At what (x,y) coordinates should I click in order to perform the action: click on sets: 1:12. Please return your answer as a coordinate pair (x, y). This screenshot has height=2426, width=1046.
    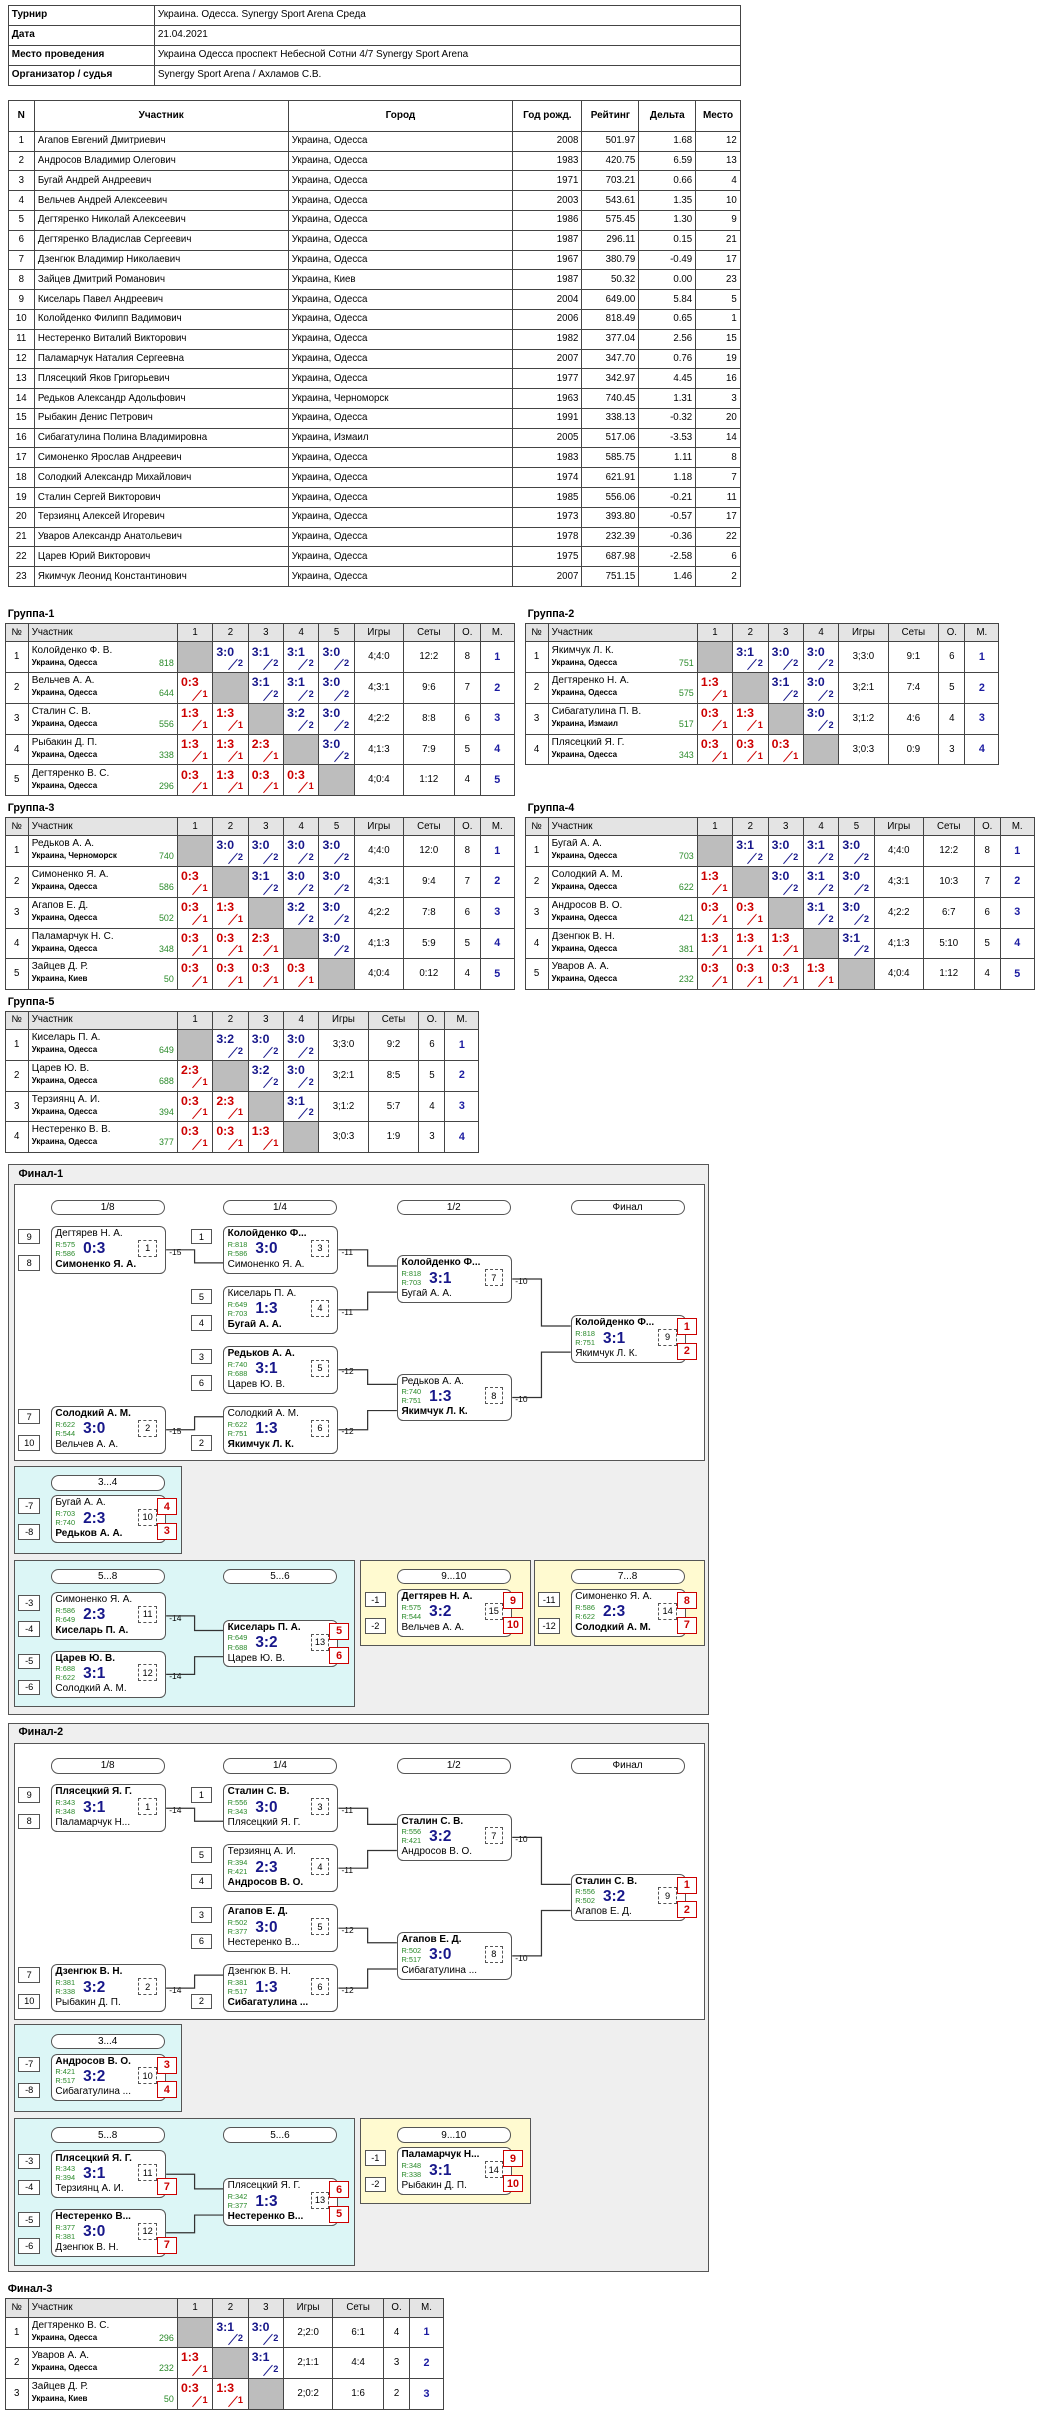
    Looking at the image, I should click on (948, 974).